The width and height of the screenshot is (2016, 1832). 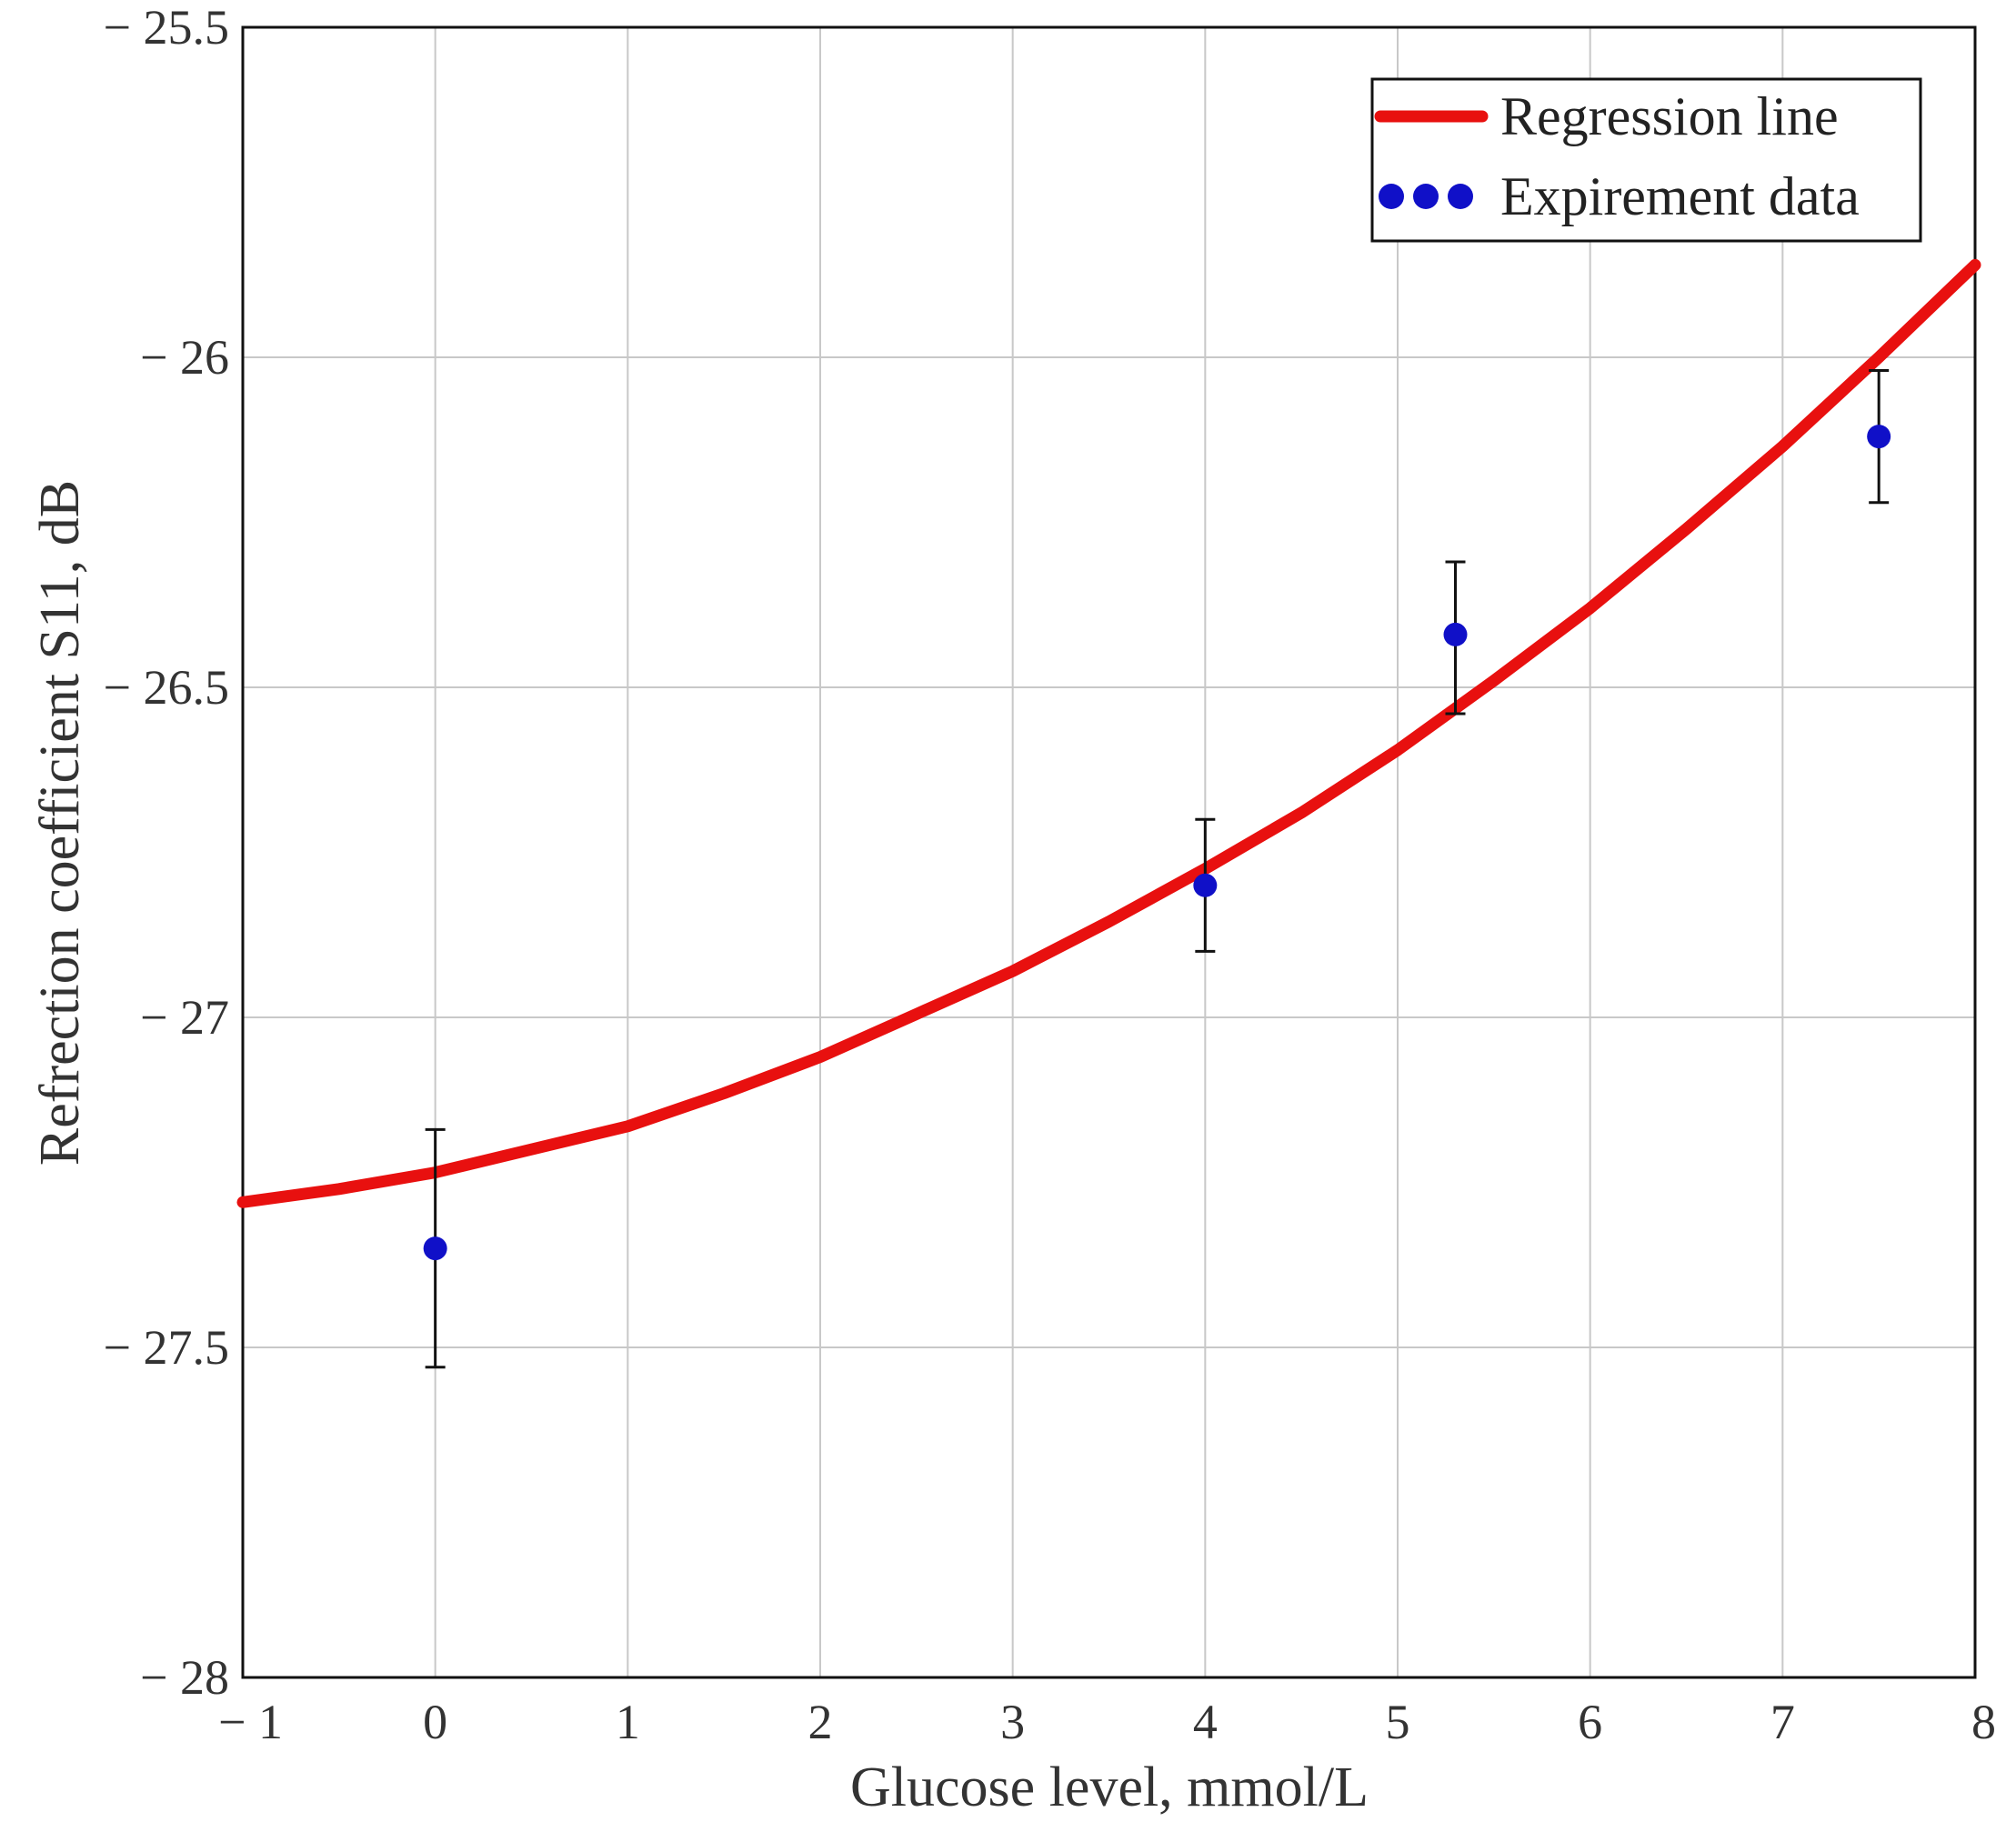 I want to click on x-axis-title: Glucose level, mmol/L, so click(x=1109, y=1787).